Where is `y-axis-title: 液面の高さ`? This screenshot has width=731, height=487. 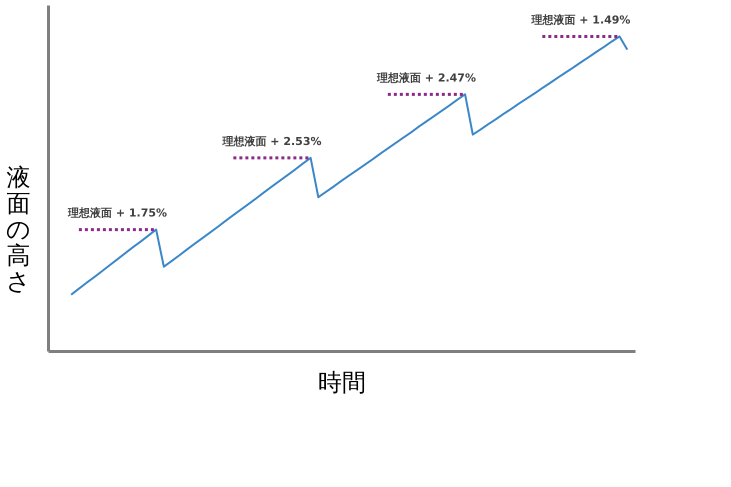 y-axis-title: 液面の高さ is located at coordinates (18, 230).